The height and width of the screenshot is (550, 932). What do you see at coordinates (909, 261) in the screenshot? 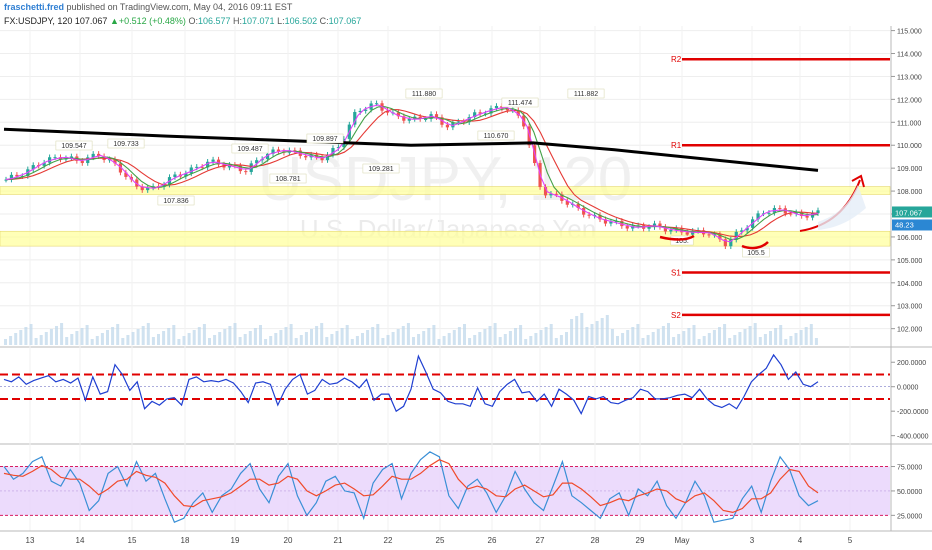
I see `y-tick-label: 105.000` at bounding box center [909, 261].